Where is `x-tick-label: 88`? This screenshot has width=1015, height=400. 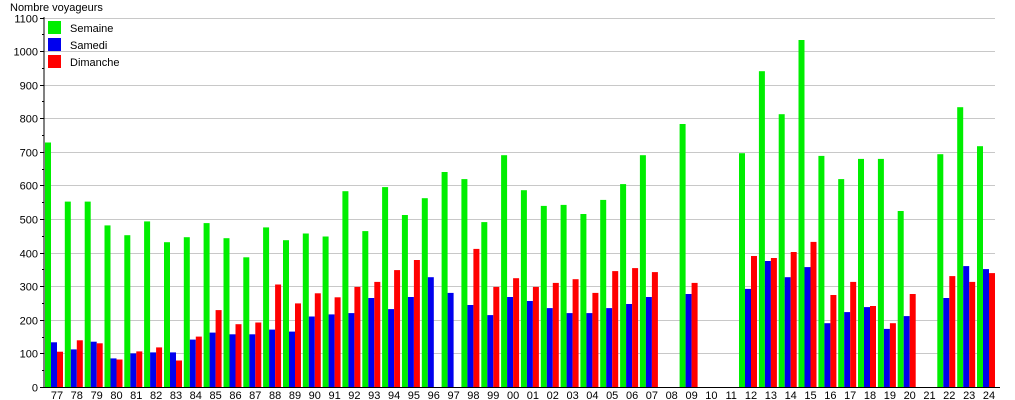
x-tick-label: 88 is located at coordinates (275, 395).